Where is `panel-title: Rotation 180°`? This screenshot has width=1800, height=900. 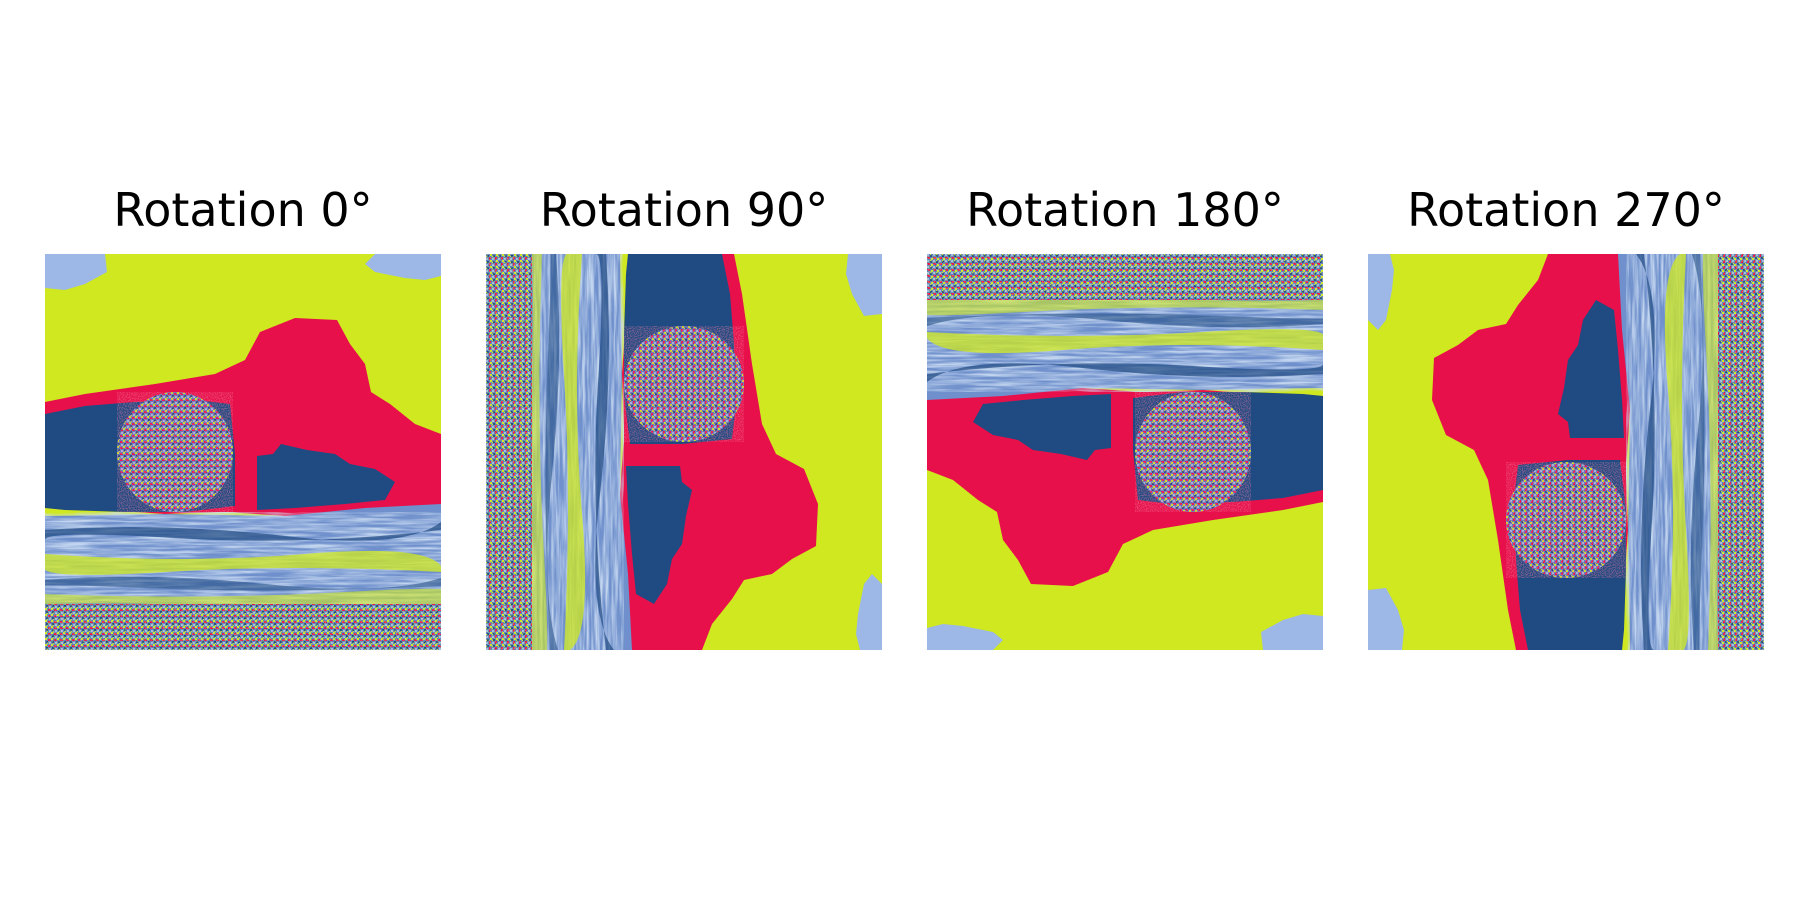
panel-title: Rotation 180° is located at coordinates (1125, 210).